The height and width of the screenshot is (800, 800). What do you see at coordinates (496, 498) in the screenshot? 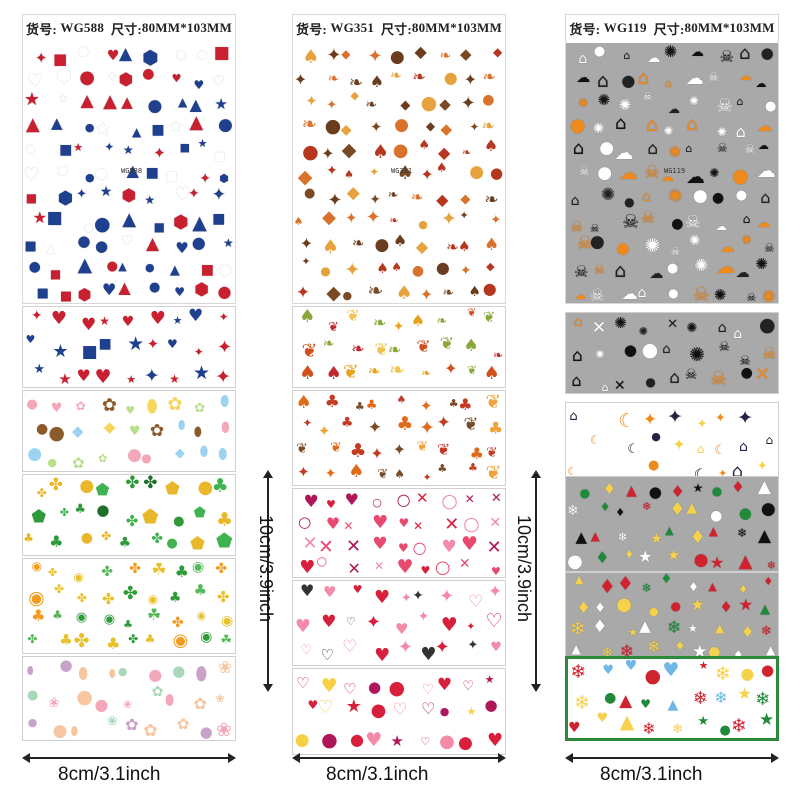
I see `x-icon: ✕` at bounding box center [496, 498].